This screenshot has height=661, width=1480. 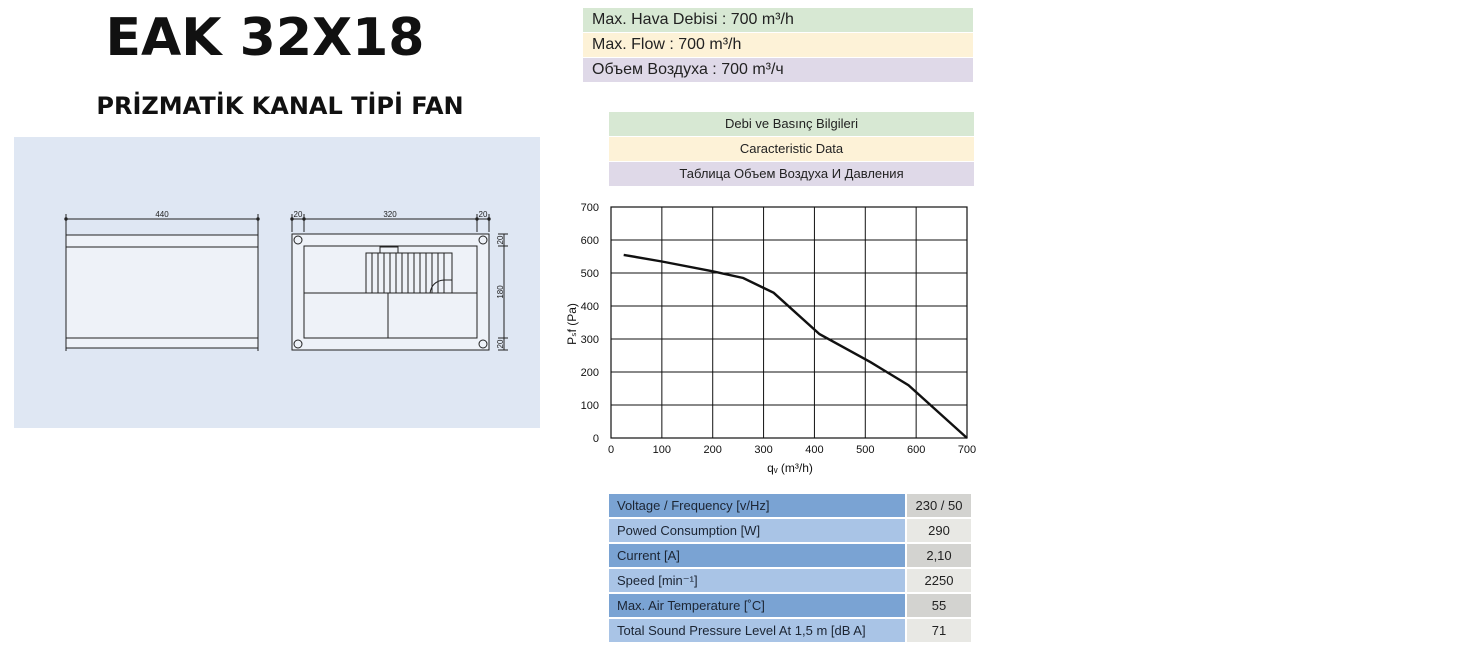 What do you see at coordinates (757, 530) in the screenshot?
I see `spec-label: Powed Consumption [W]` at bounding box center [757, 530].